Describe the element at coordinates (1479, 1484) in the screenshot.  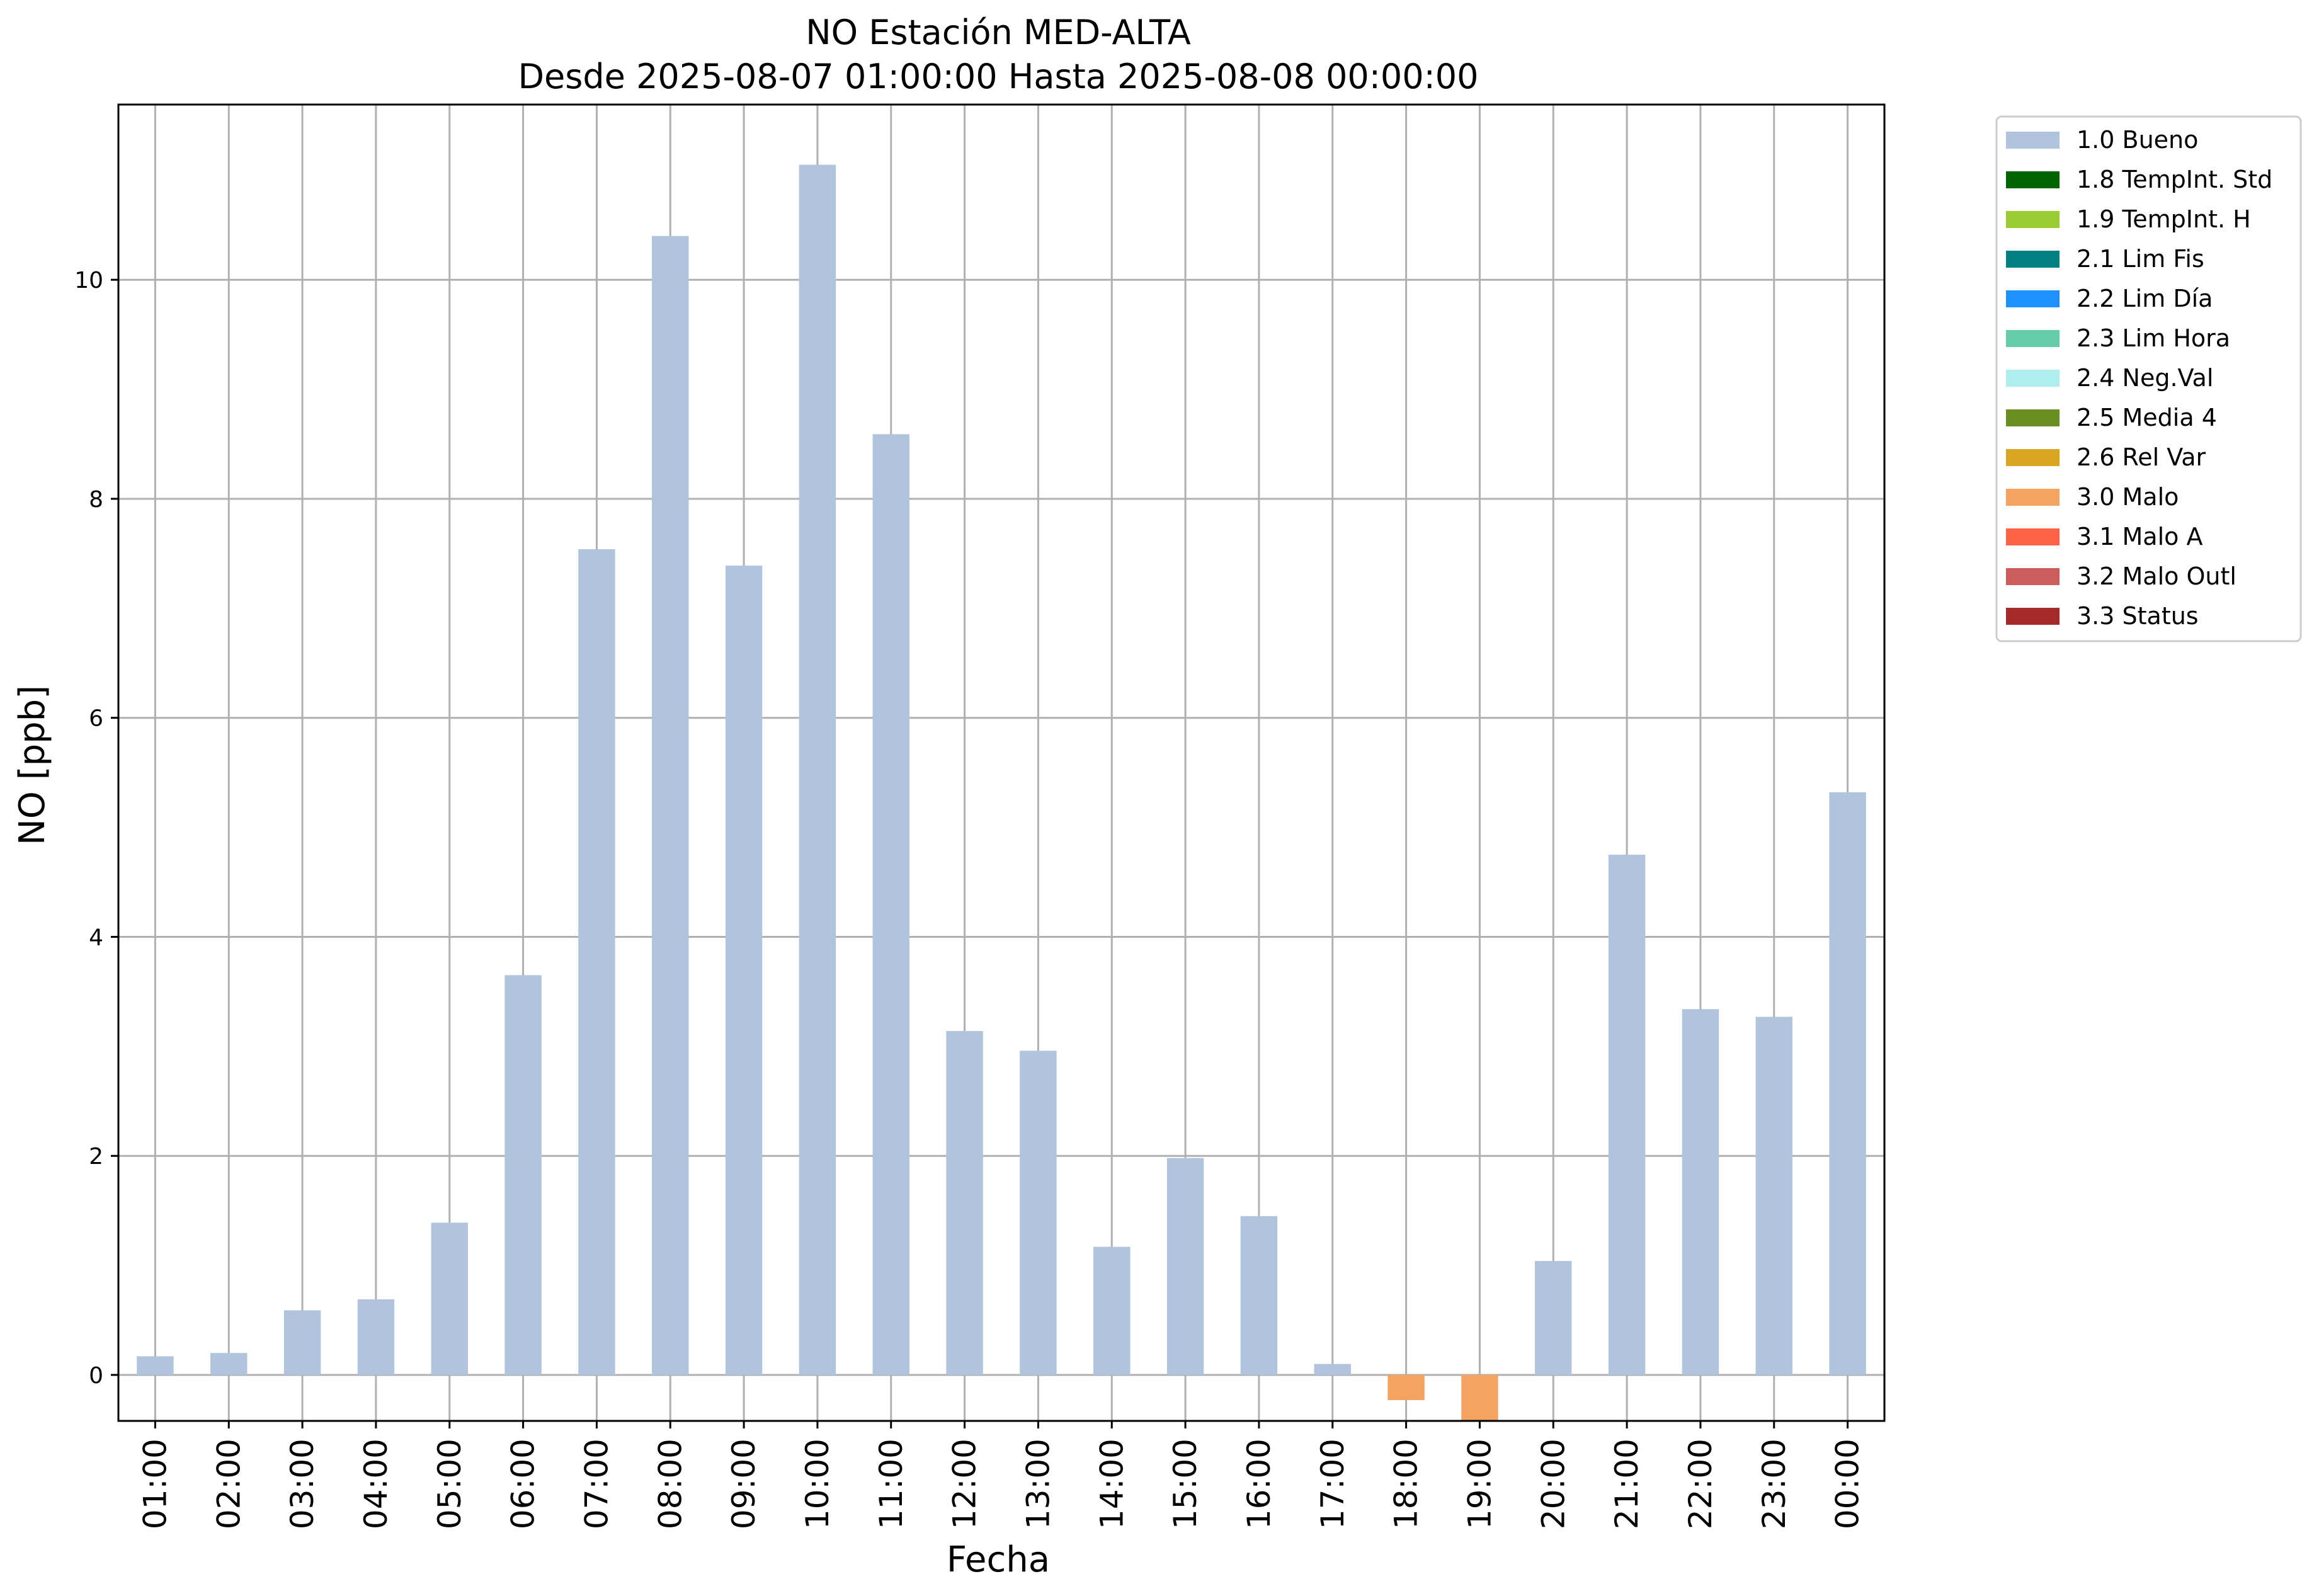
I see `x-tick-label: 19:00` at that location.